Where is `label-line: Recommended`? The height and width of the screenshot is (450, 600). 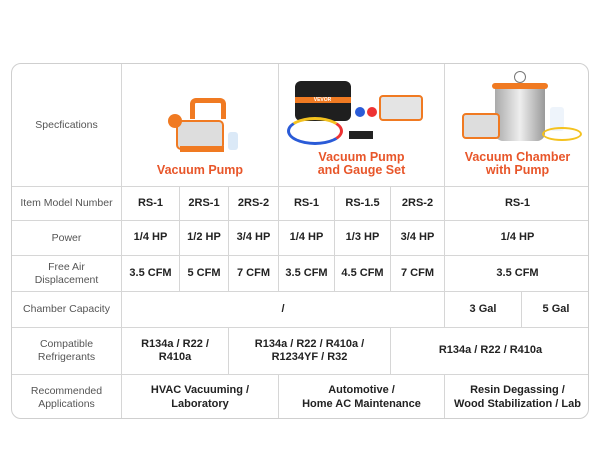
label-line: Recommended is located at coordinates (66, 390).